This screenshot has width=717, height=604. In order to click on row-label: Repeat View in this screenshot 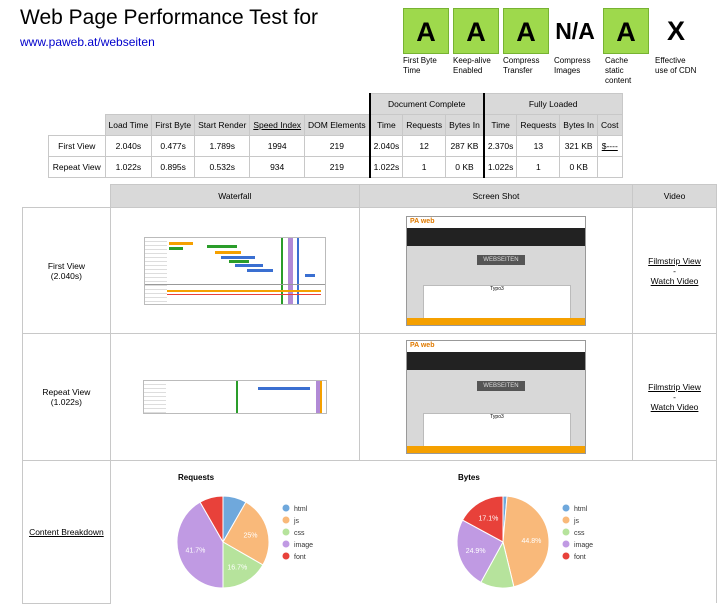, I will do `click(77, 167)`.